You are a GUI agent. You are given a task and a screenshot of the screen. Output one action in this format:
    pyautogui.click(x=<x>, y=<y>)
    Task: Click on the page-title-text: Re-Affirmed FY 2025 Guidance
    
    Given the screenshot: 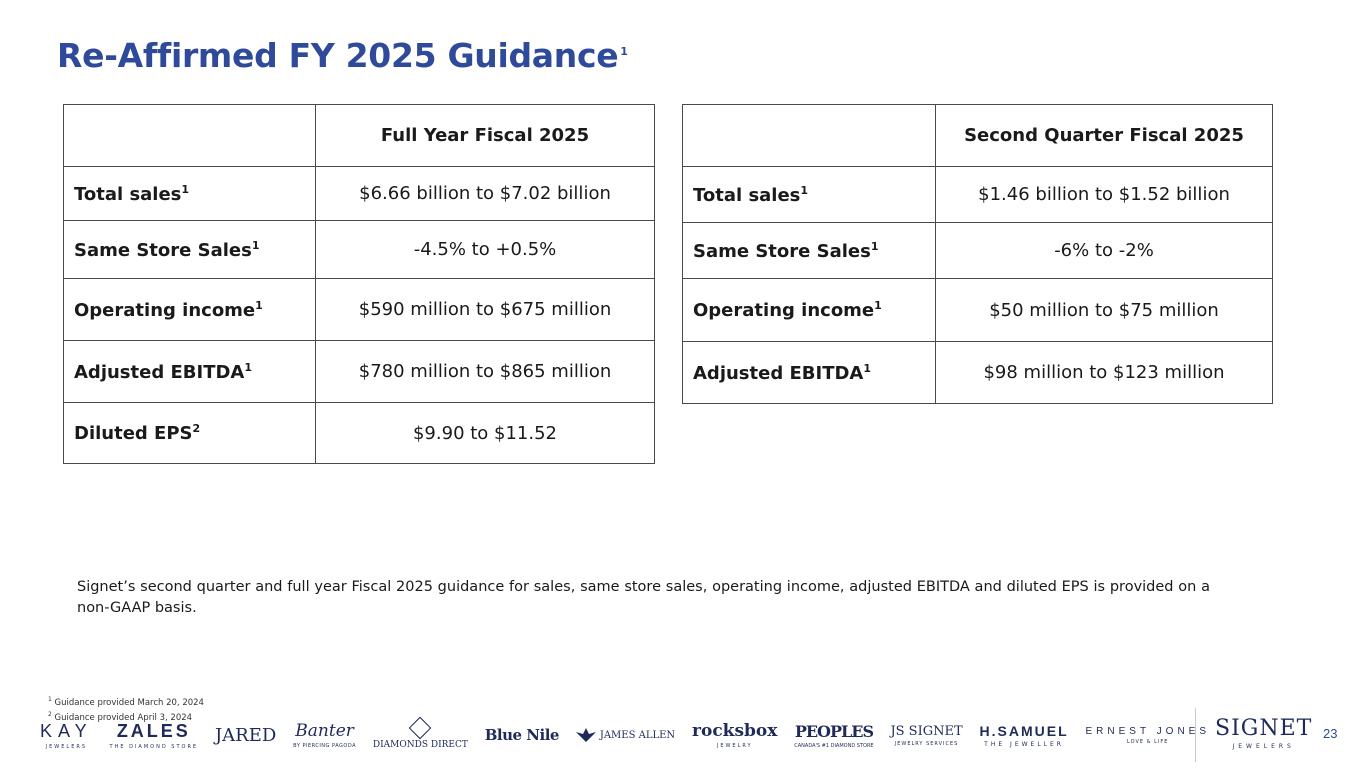 What is the action you would take?
    pyautogui.click(x=338, y=55)
    